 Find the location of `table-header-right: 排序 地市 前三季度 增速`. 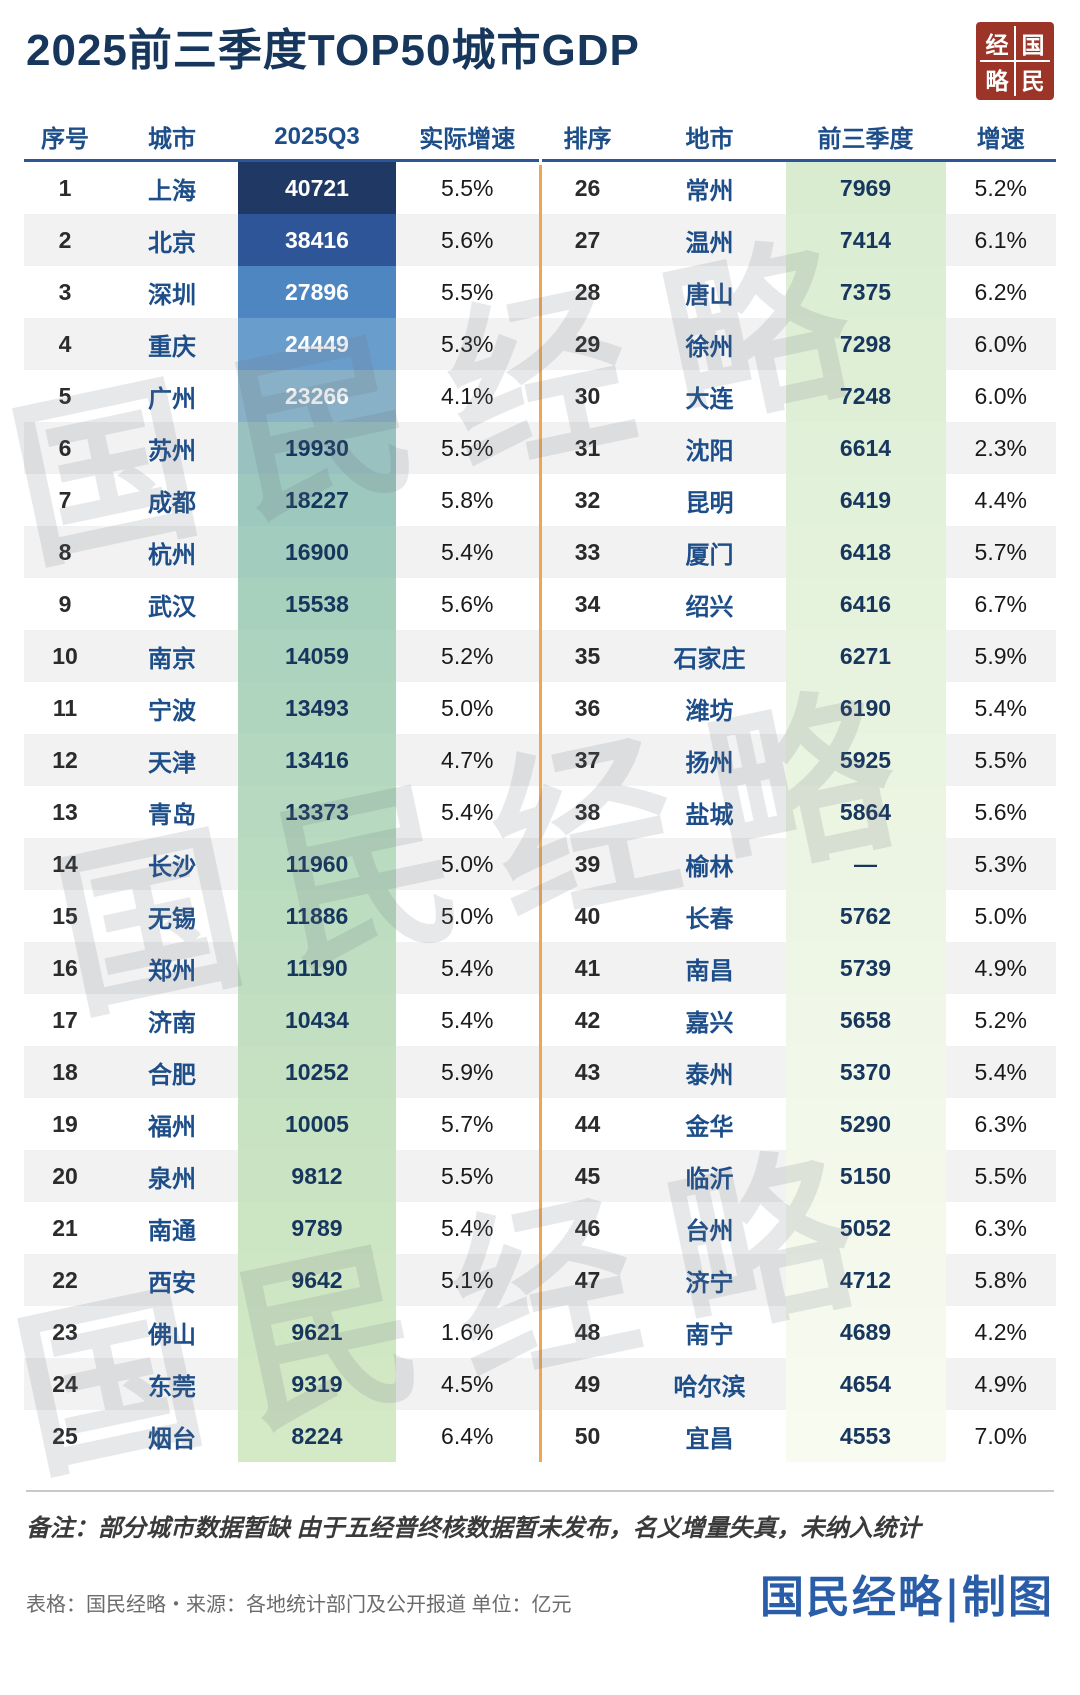

table-header-right: 排序 地市 前三季度 增速 is located at coordinates (798, 138).